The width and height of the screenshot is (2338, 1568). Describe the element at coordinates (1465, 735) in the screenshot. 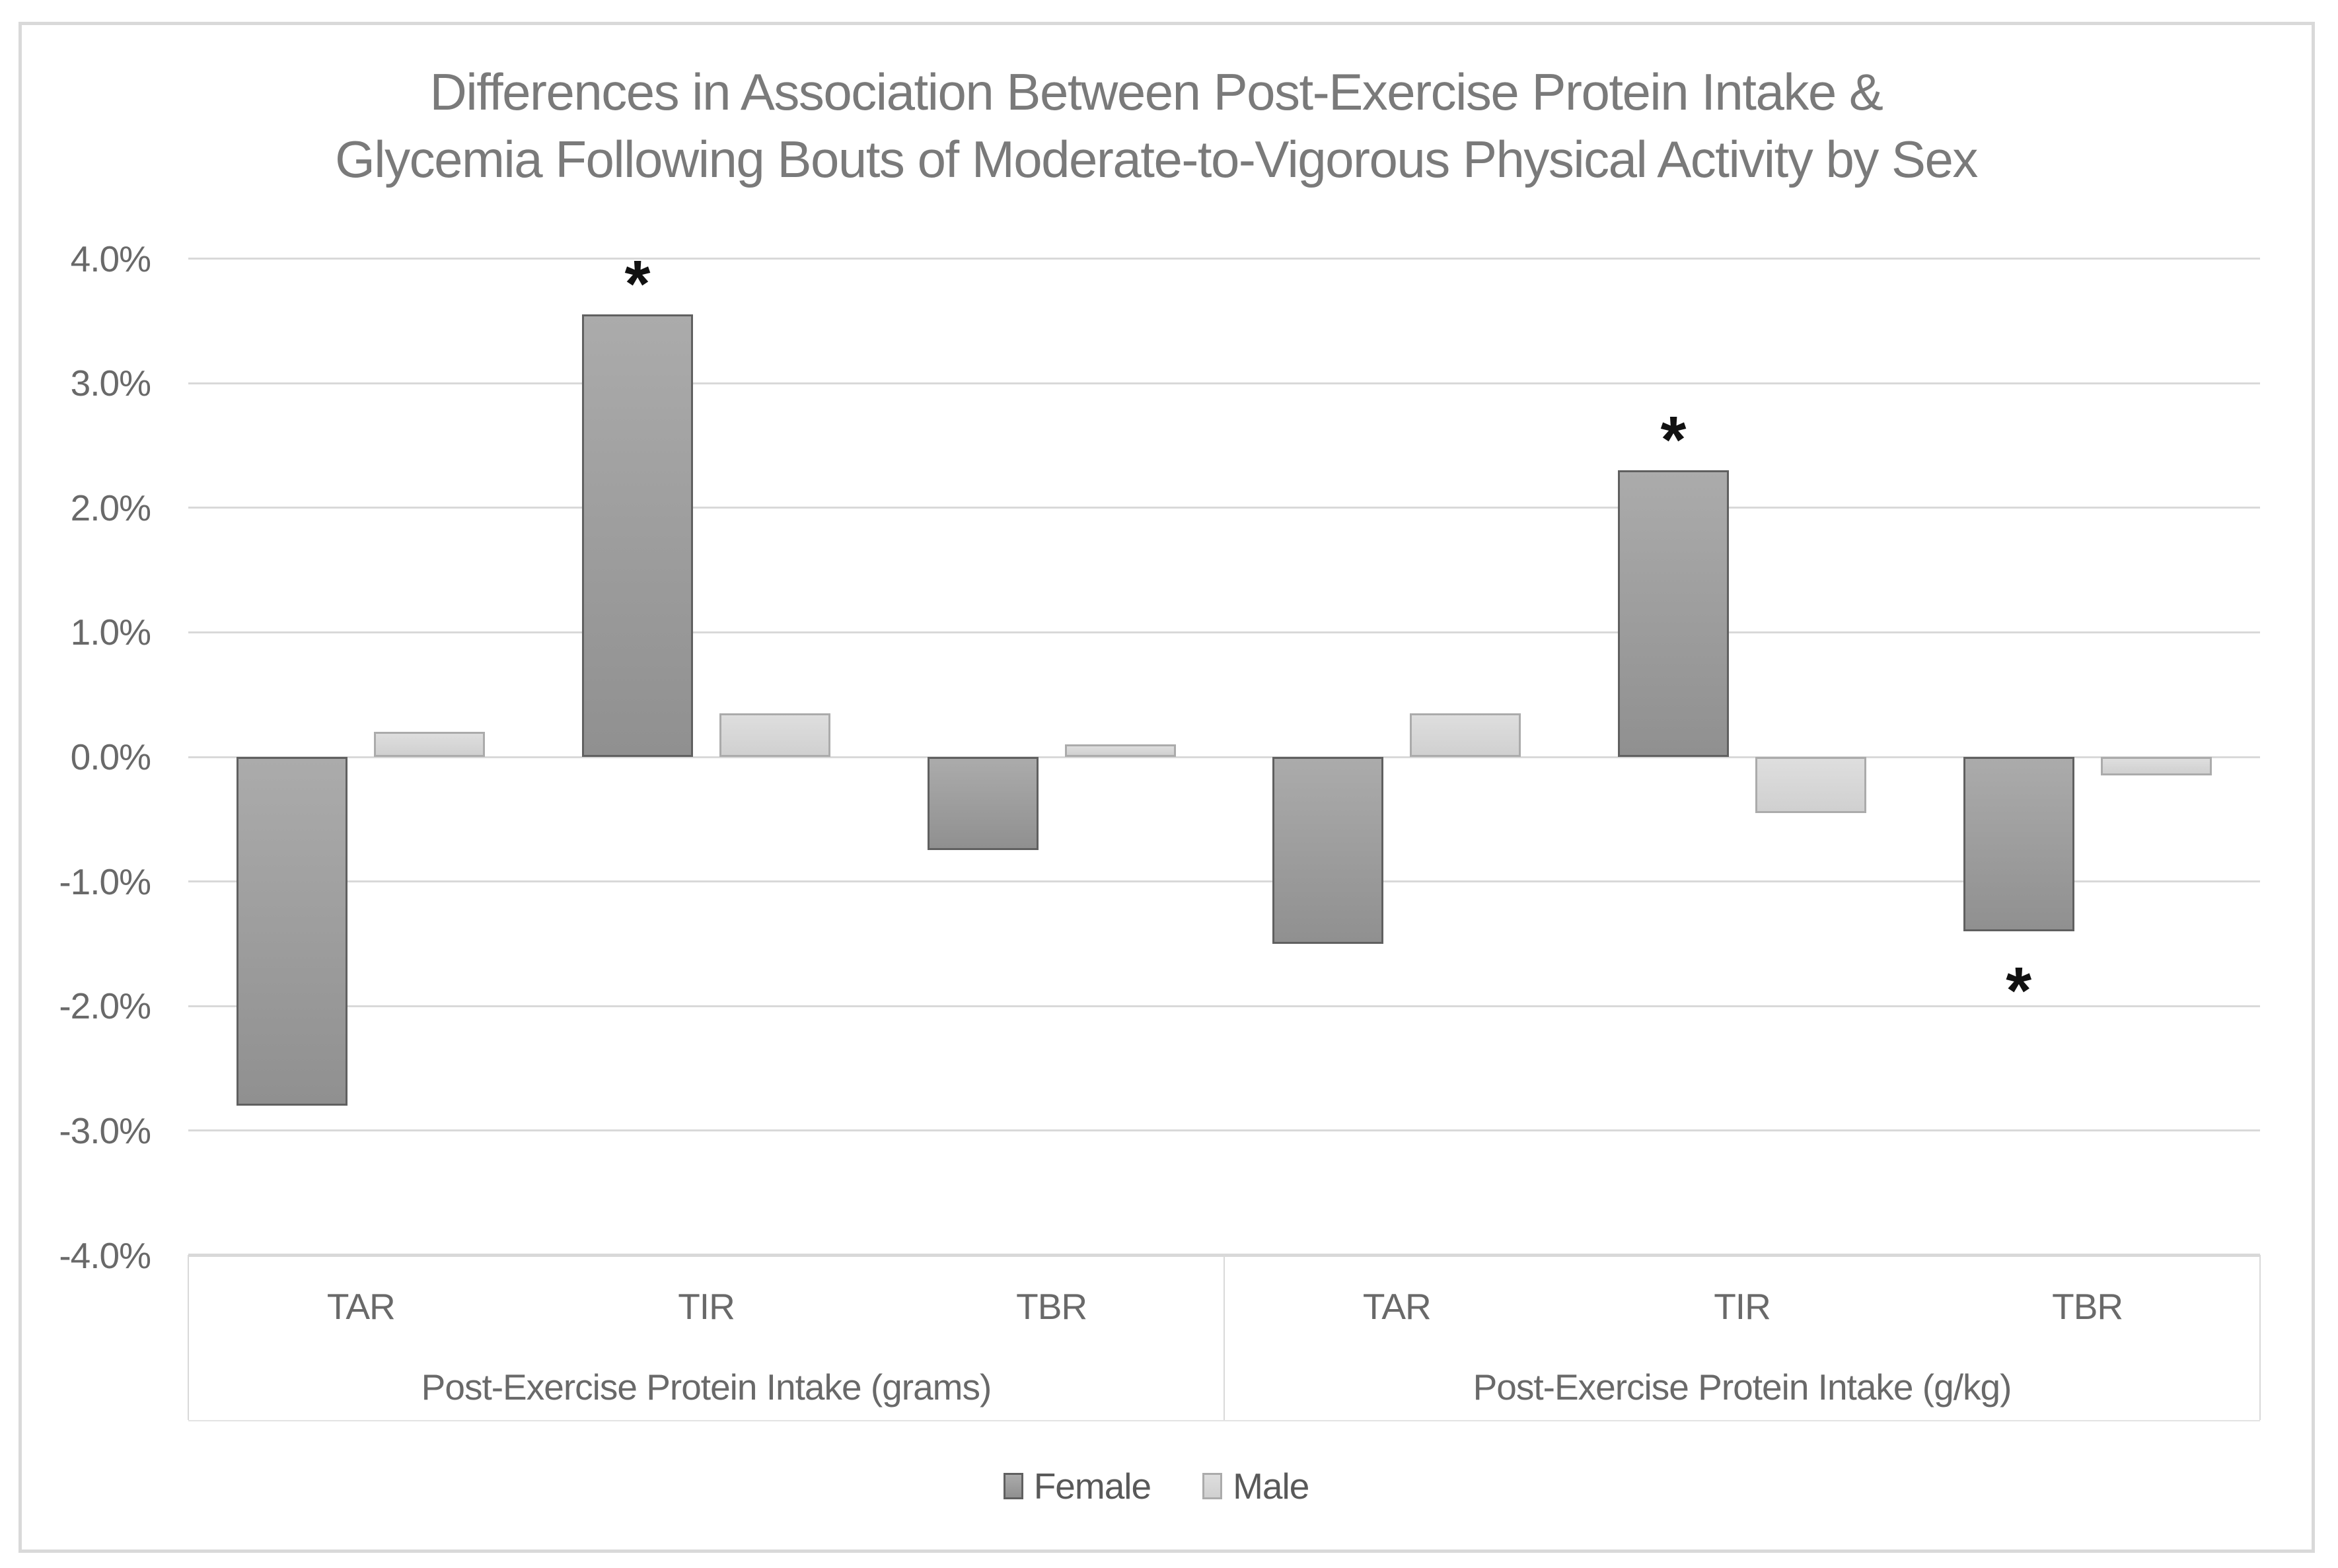

I see `bar-male-tar-group2` at that location.